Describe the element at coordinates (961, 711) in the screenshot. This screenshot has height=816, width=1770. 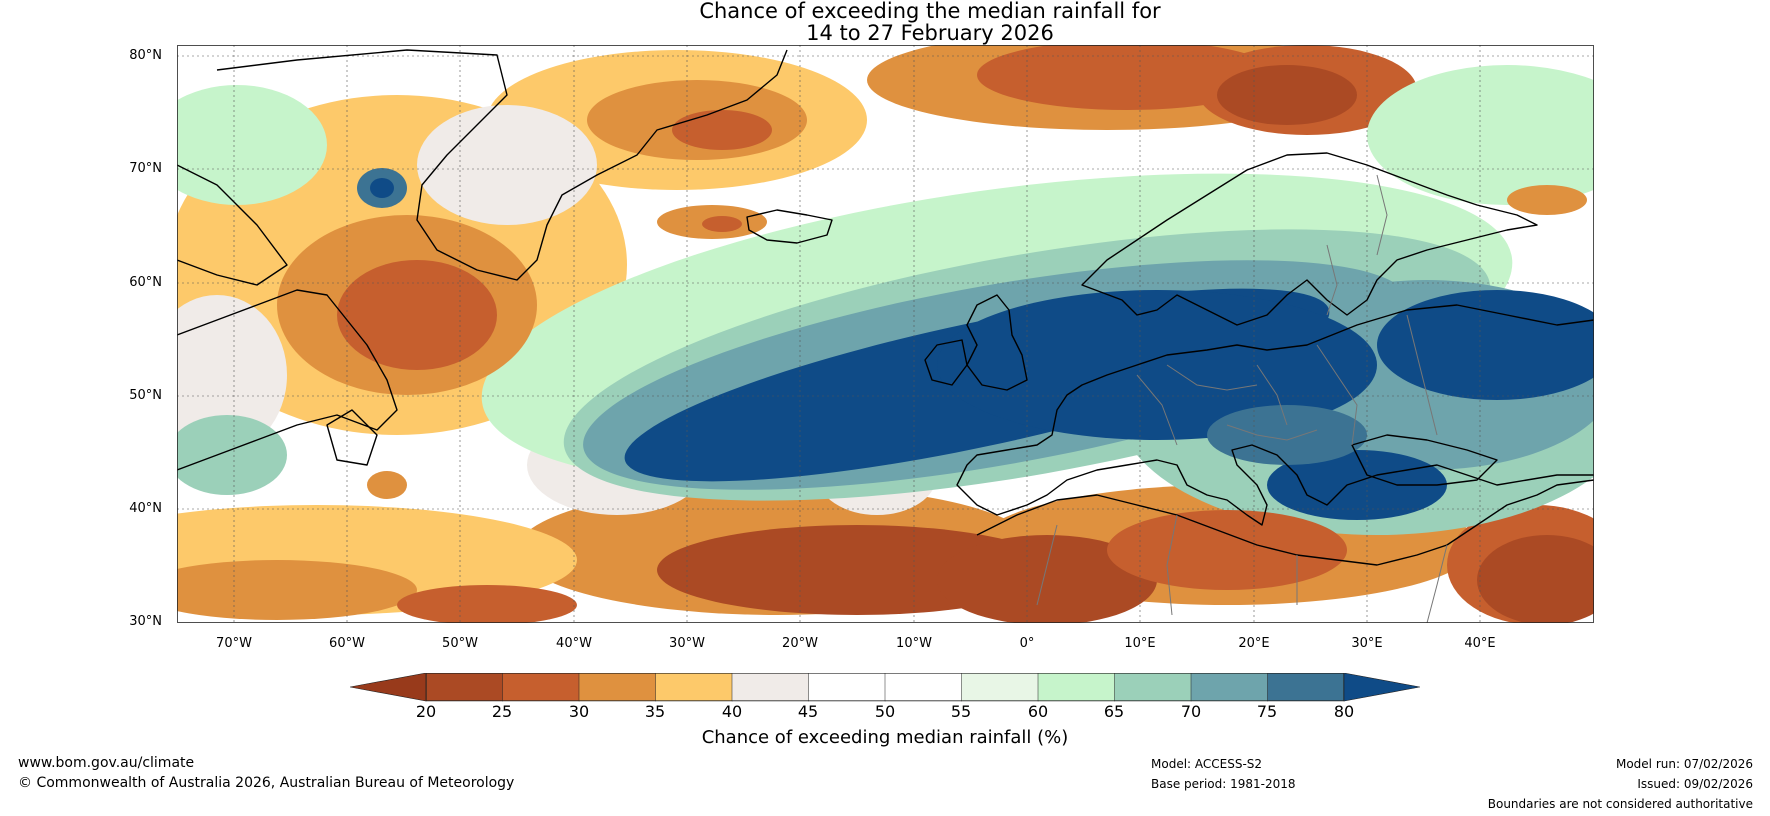
I see `colorbar-label-55: 55` at that location.